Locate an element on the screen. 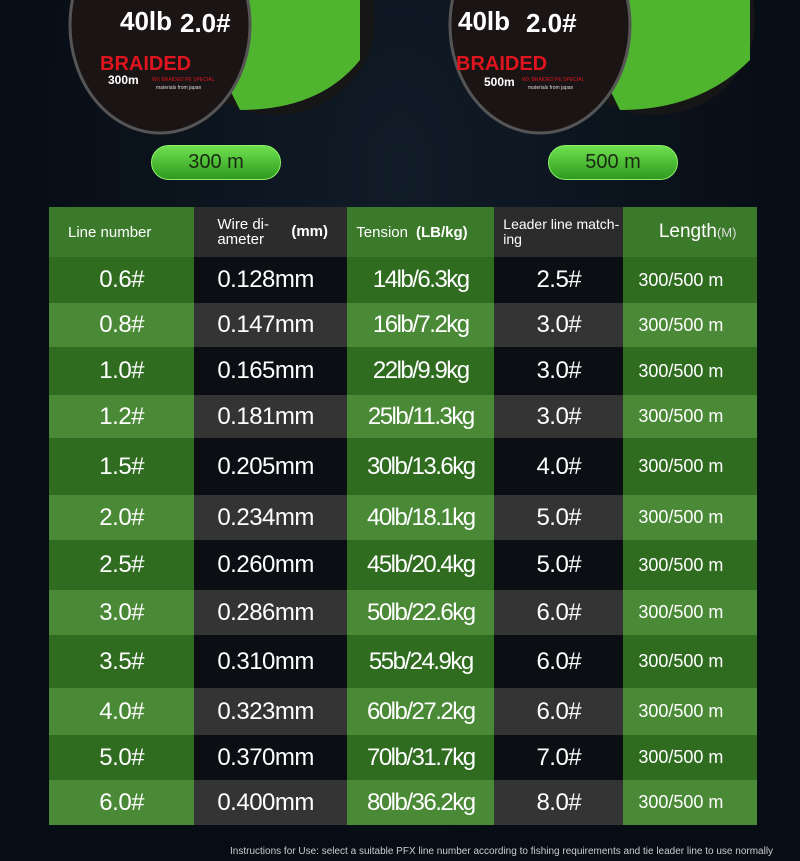  spool-length-text: 300m is located at coordinates (123, 80).